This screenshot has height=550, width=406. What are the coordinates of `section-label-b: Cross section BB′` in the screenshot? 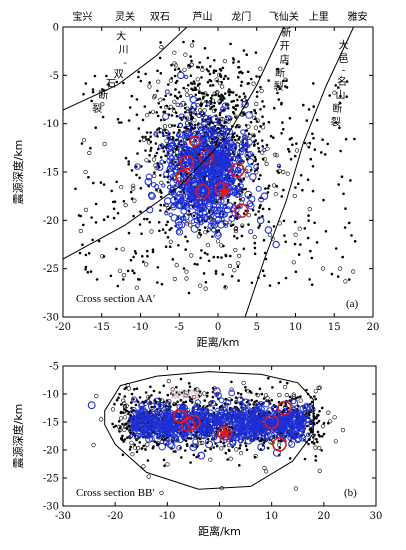 It's located at (115, 493).